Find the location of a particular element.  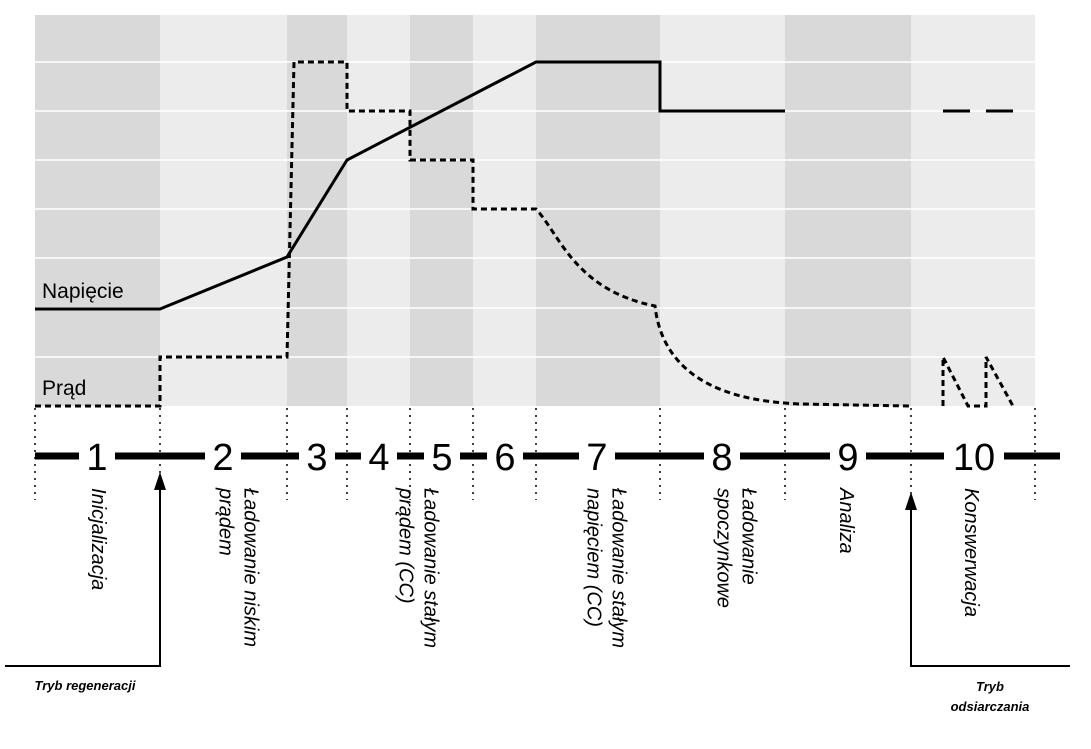

stage-desc-line: Analiza is located at coordinates (846, 520).